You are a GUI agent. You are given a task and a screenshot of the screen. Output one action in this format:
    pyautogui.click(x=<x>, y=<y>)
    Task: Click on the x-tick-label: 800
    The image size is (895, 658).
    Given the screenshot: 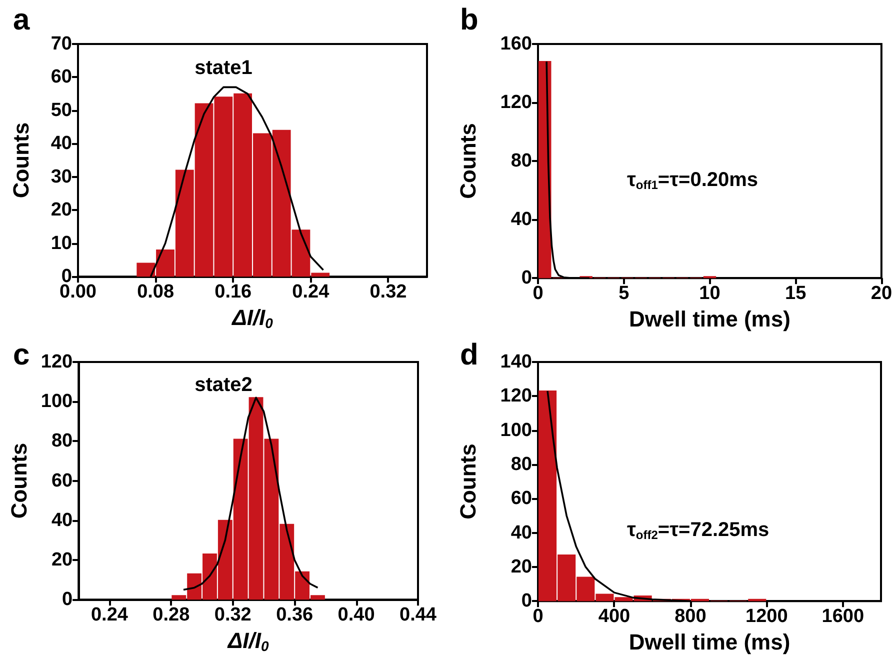 What is the action you would take?
    pyautogui.click(x=690, y=617)
    